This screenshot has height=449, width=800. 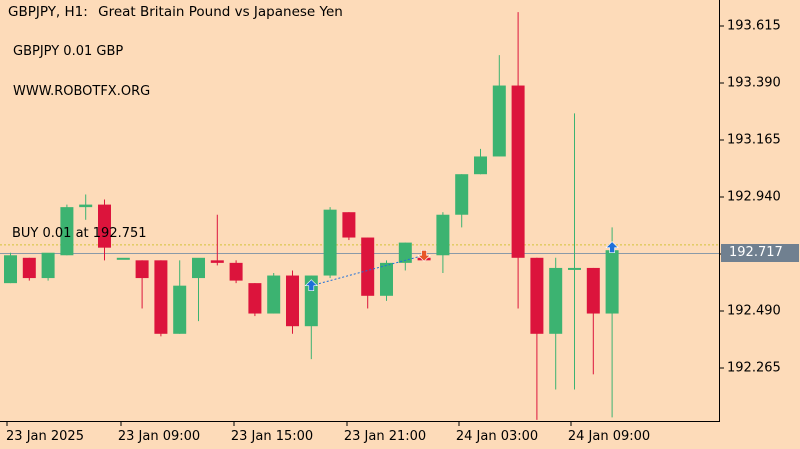 I want to click on price-tick-label: 193.390, so click(x=754, y=83).